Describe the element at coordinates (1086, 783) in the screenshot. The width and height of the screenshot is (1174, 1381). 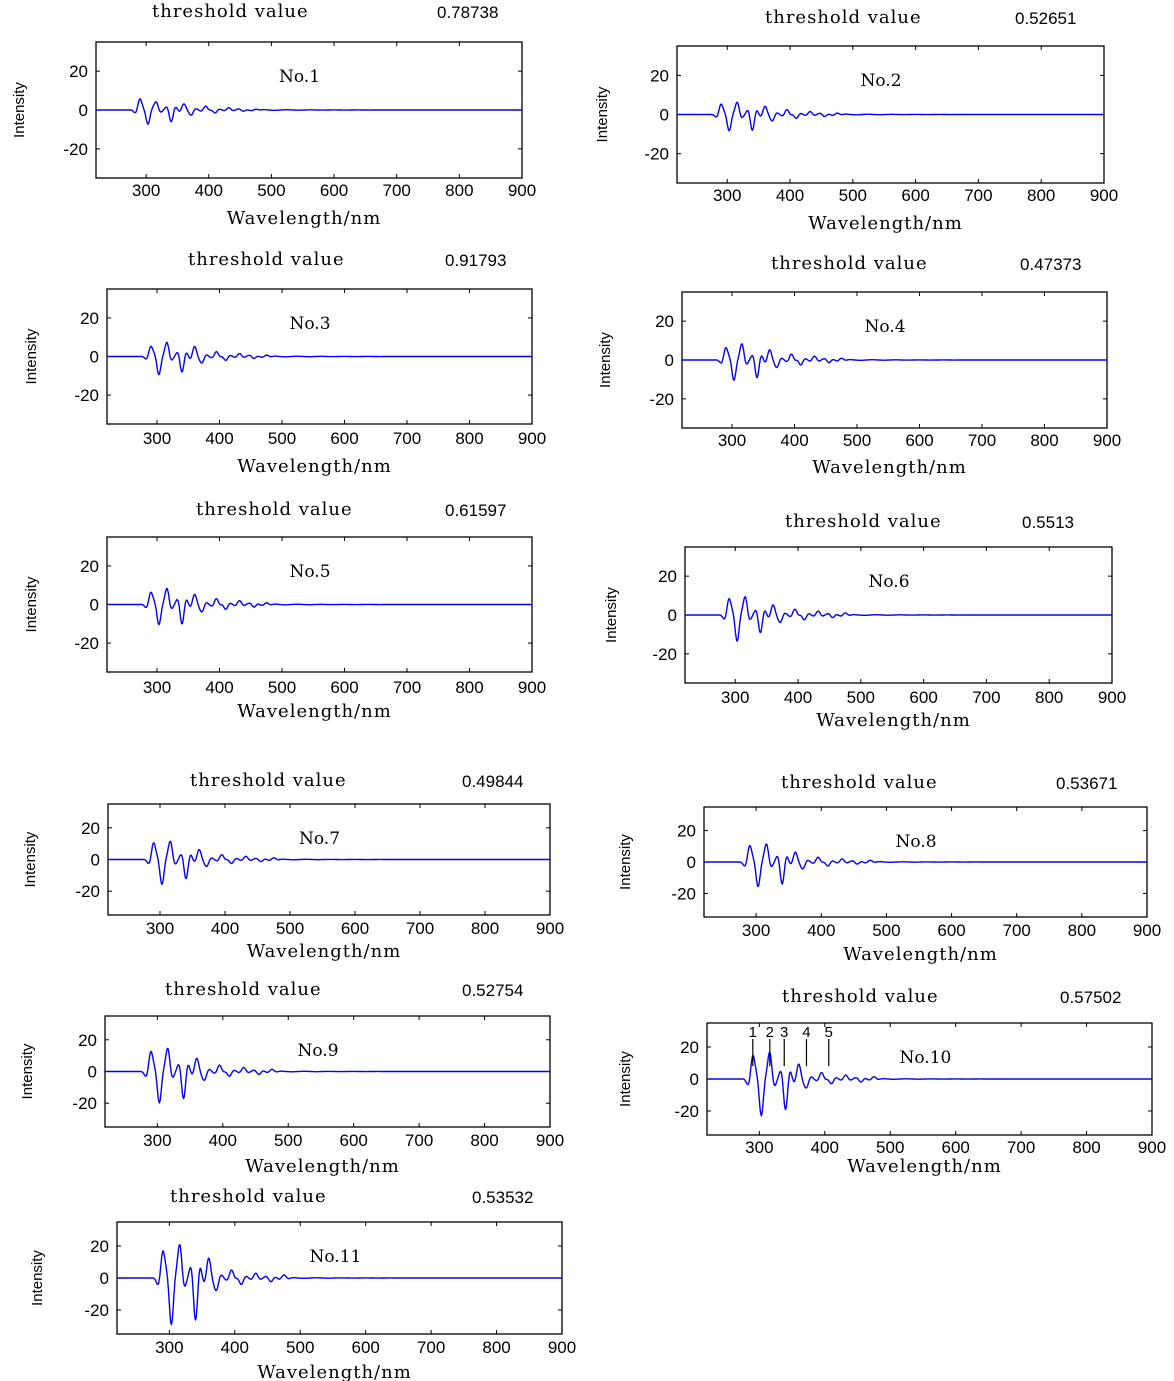
I see `threshold-value: 0.53671` at that location.